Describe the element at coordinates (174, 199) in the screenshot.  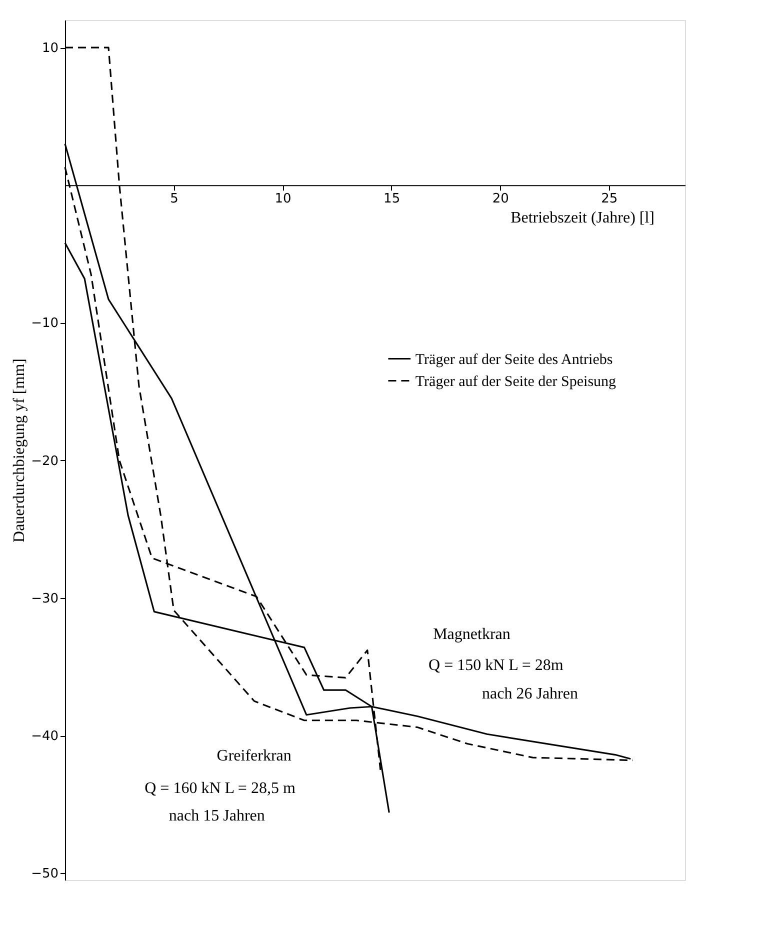
I see `x-tick-label: 5` at that location.